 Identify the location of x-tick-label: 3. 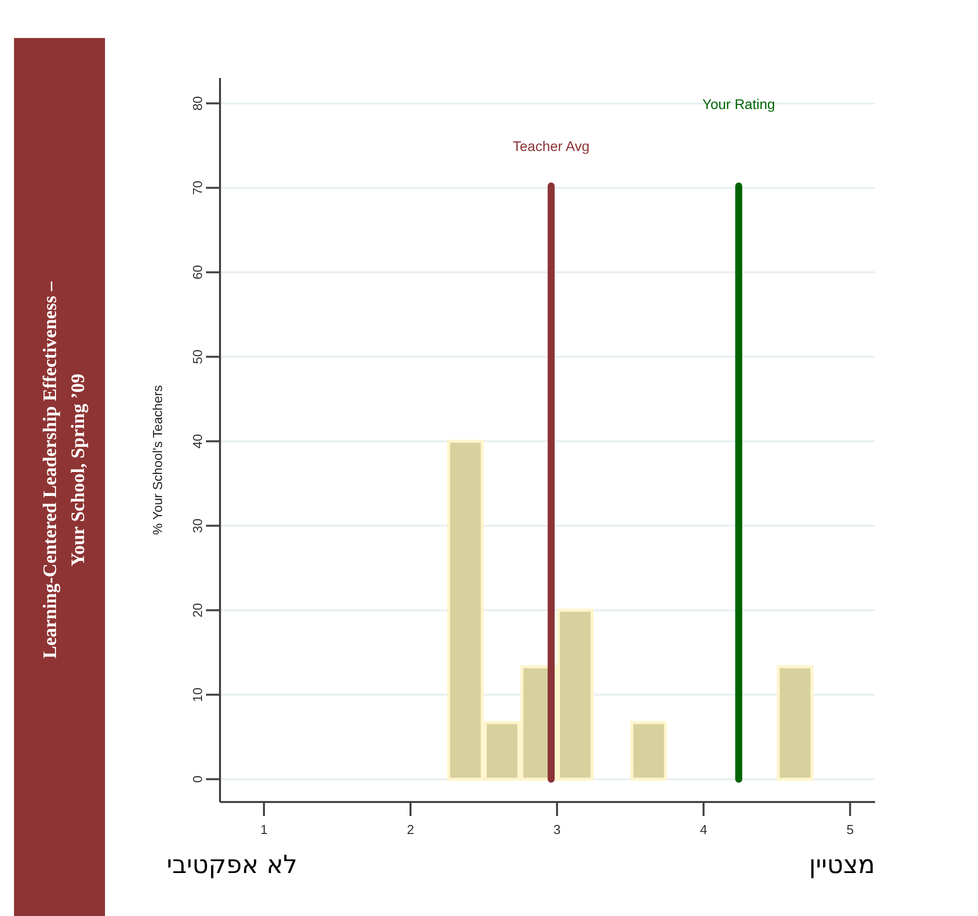
(557, 829).